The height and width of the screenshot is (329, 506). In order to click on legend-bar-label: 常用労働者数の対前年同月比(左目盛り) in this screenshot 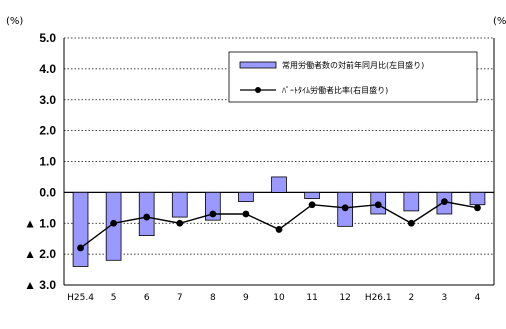, I will do `click(353, 65)`.